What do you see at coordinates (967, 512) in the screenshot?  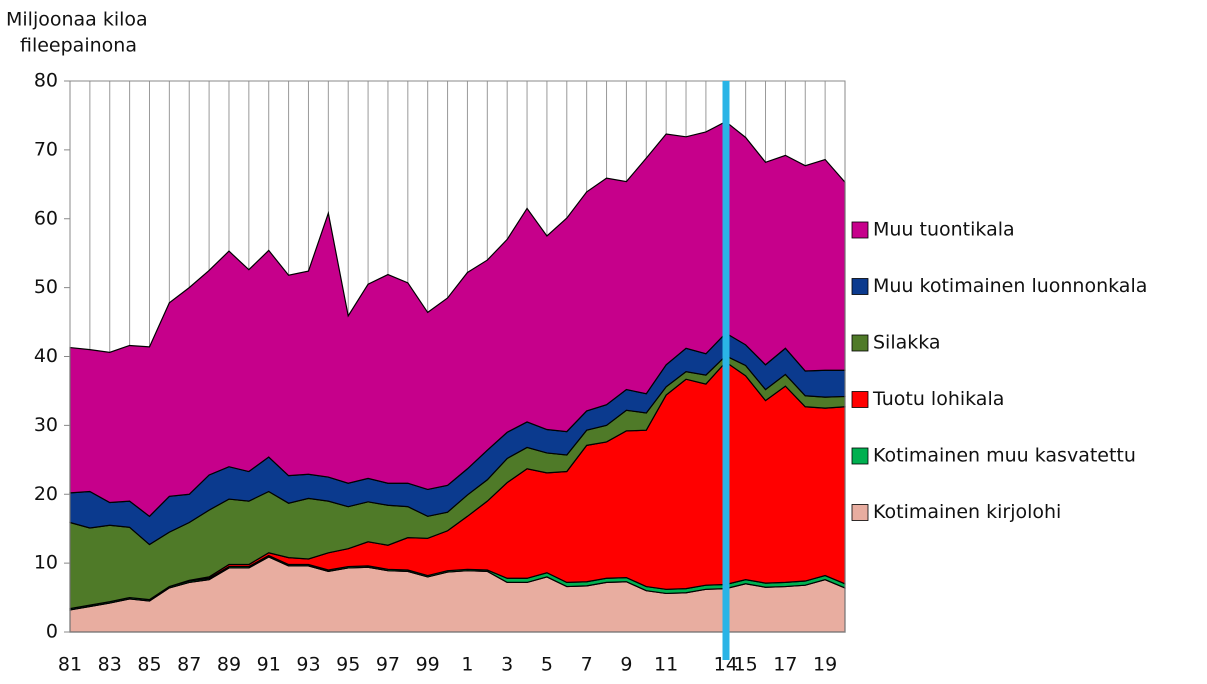 I see `legend-label: Kotimainen kirjolohi` at bounding box center [967, 512].